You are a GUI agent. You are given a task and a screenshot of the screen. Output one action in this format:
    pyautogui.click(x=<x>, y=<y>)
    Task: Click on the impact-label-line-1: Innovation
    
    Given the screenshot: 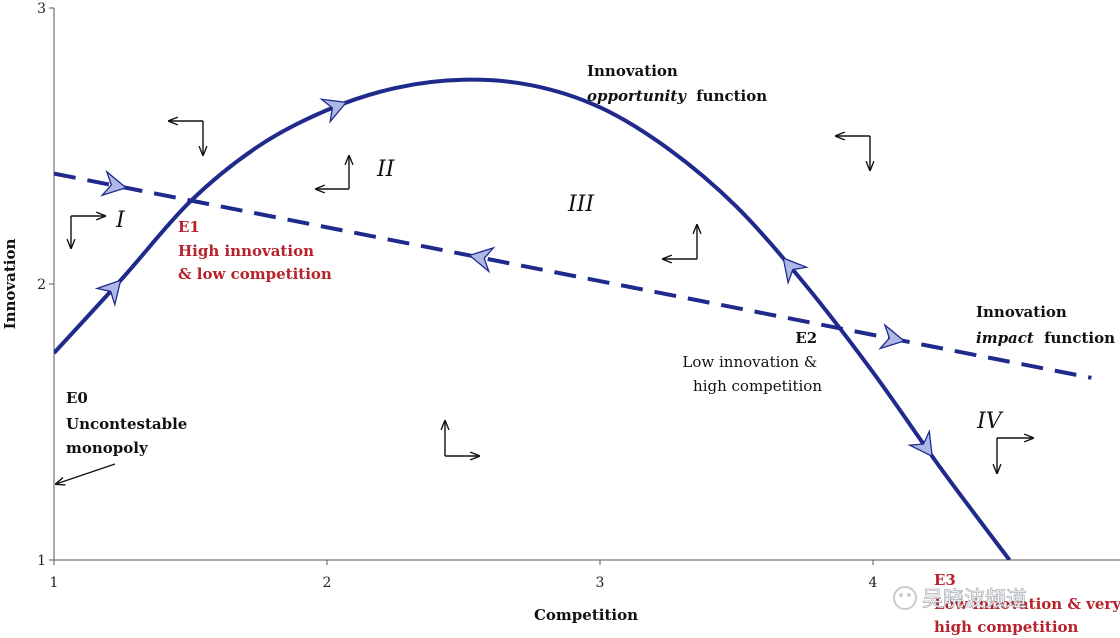 What is the action you would take?
    pyautogui.click(x=1021, y=312)
    